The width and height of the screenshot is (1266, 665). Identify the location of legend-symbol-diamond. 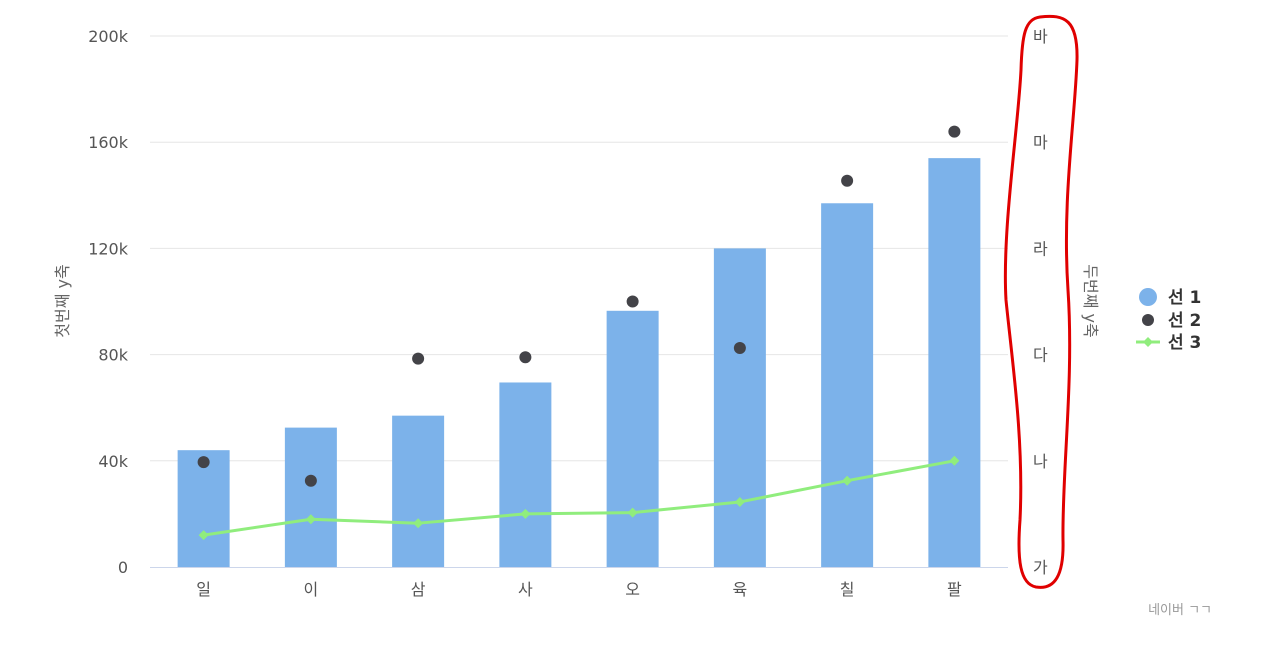
(1148, 342).